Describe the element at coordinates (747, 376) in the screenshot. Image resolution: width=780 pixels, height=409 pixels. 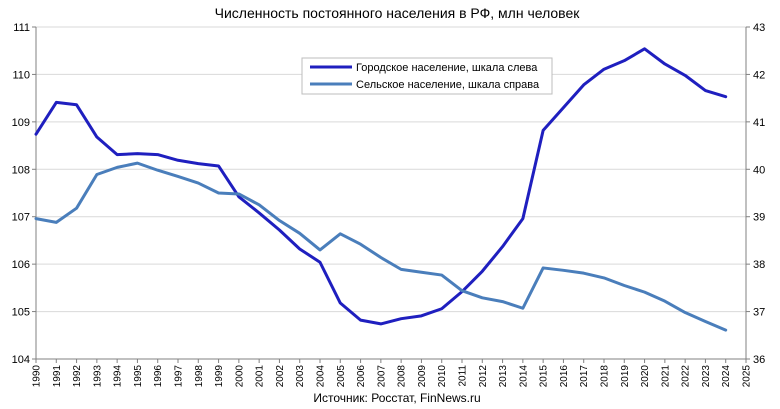
I see `x-tick-label: 2025` at that location.